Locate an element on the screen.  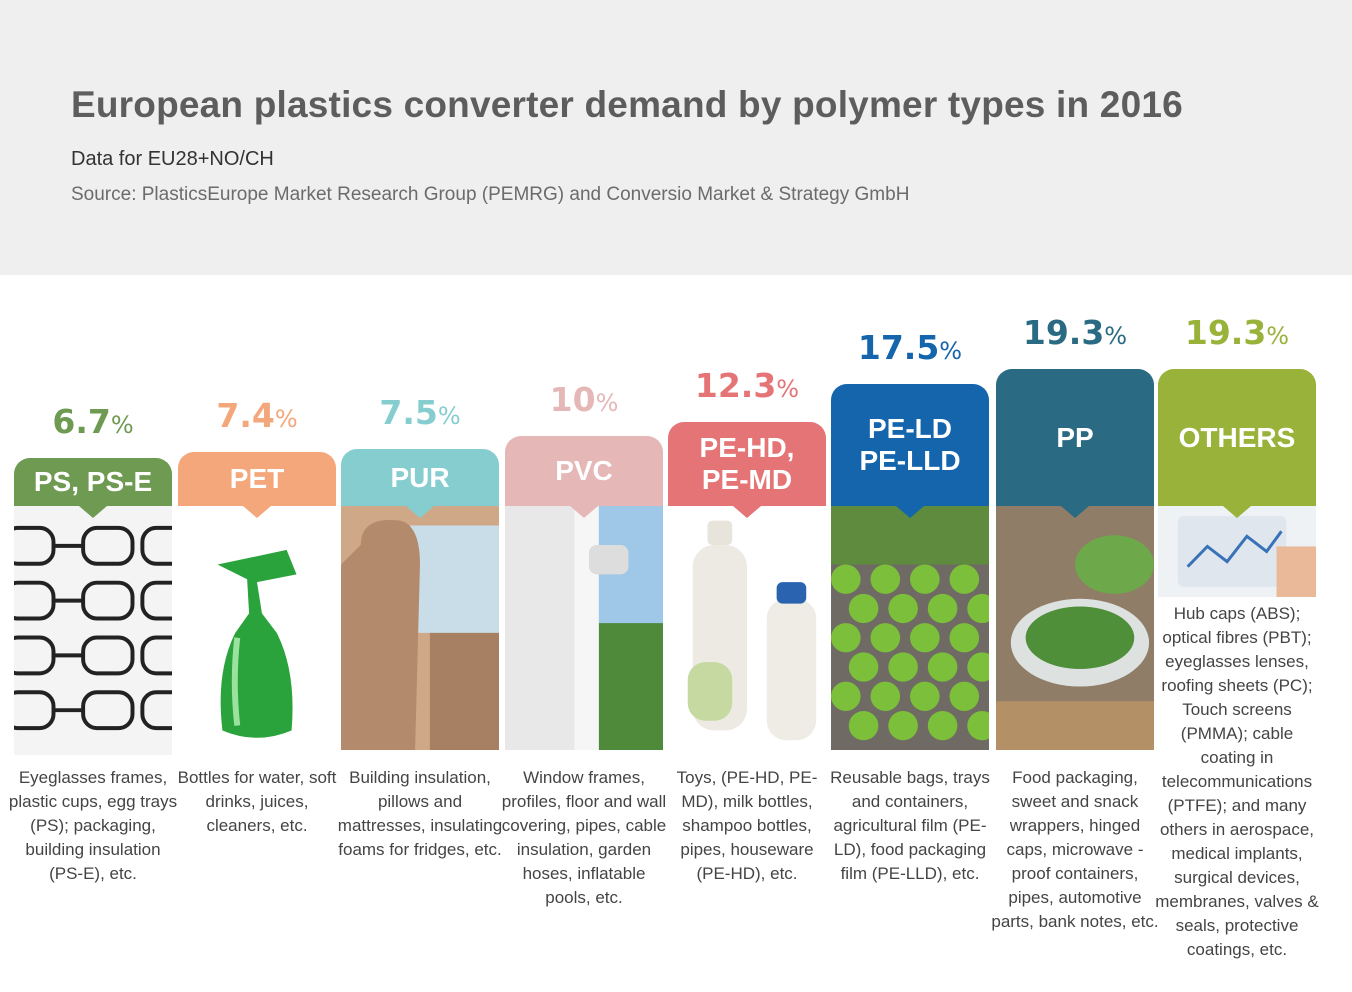
value-label: 7.4% is located at coordinates (257, 415).